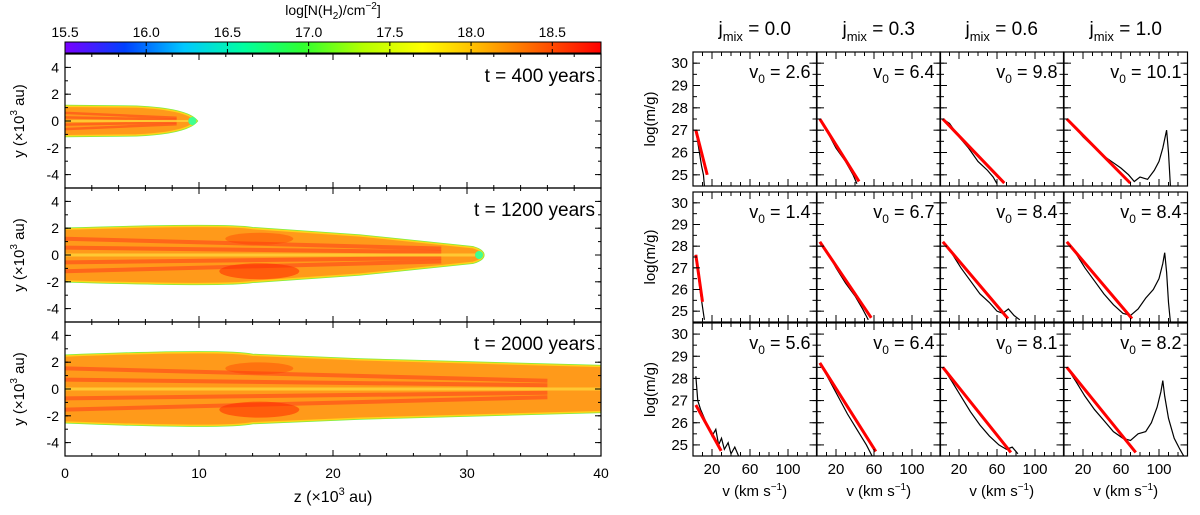  I want to click on spectrum-panel: v0 = 8.4, so click(1002, 257).